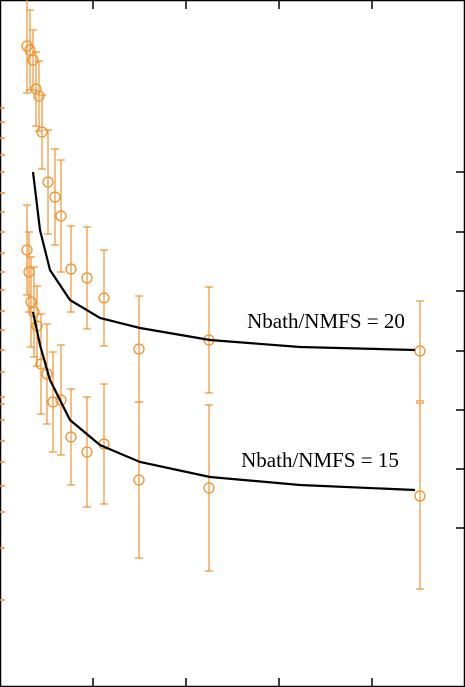 The image size is (465, 687). I want to click on series-label: Nbath/NMFS = 20, so click(326, 321).